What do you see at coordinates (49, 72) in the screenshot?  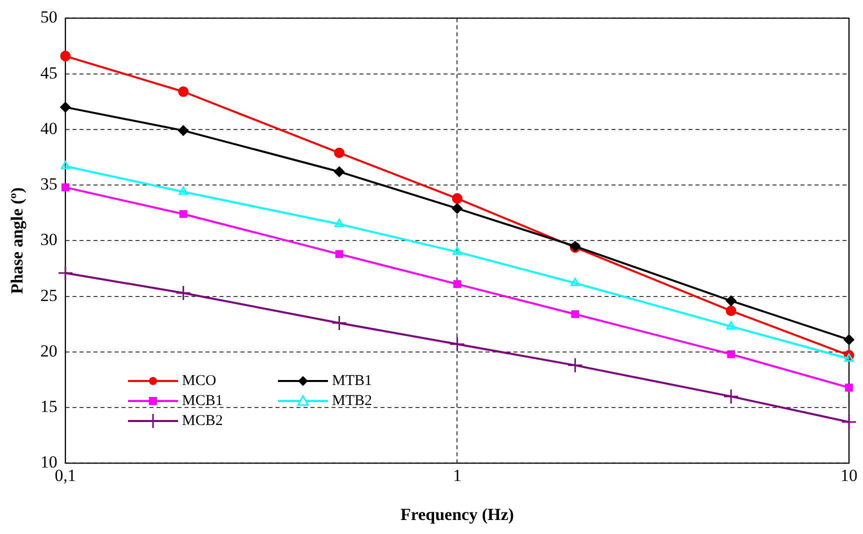 I see `y-tick-label: 45` at bounding box center [49, 72].